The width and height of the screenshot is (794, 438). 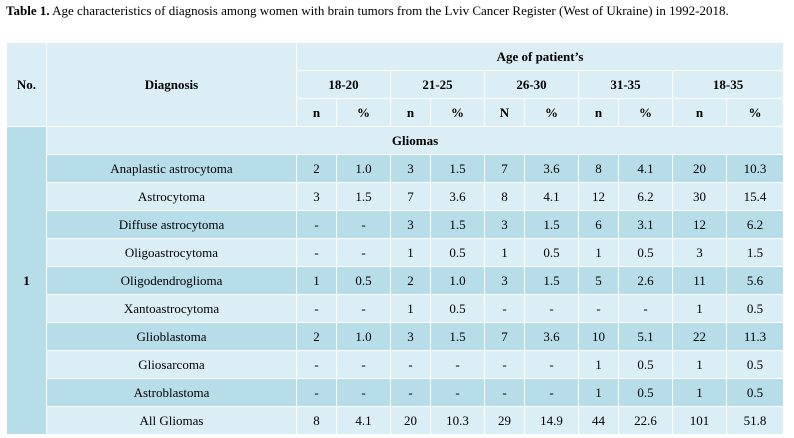 What do you see at coordinates (598, 336) in the screenshot?
I see `table-cell: 10` at bounding box center [598, 336].